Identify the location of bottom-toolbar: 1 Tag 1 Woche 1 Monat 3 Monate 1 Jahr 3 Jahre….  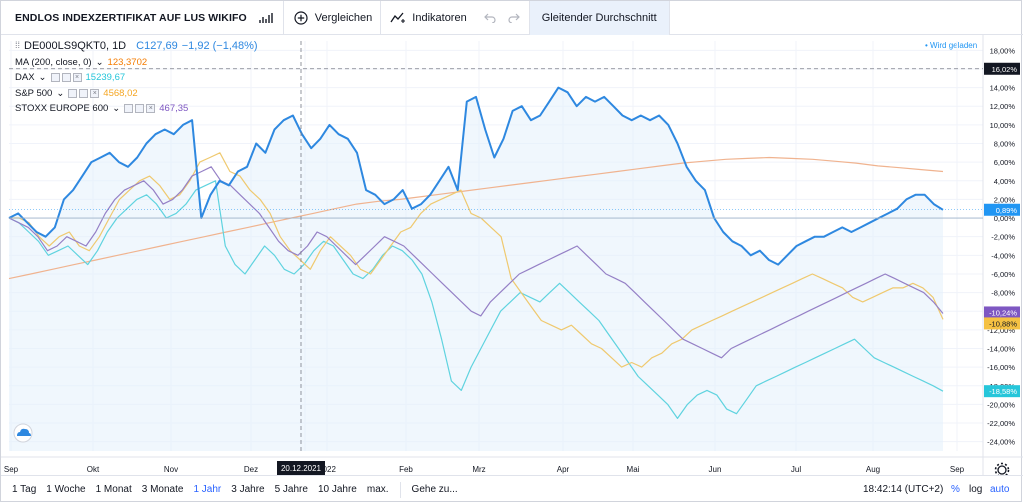
(512, 489).